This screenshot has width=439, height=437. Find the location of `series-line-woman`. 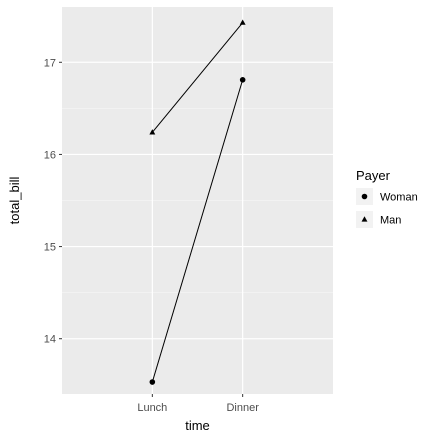

series-line-woman is located at coordinates (197, 231).